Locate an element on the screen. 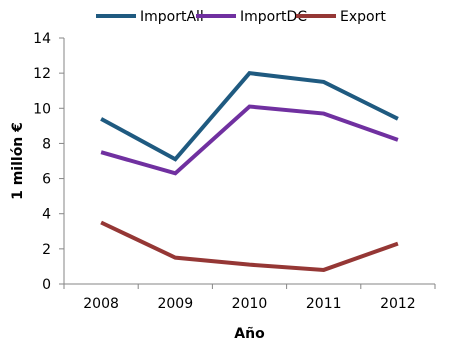  y-tick-label: 6 is located at coordinates (46, 180).